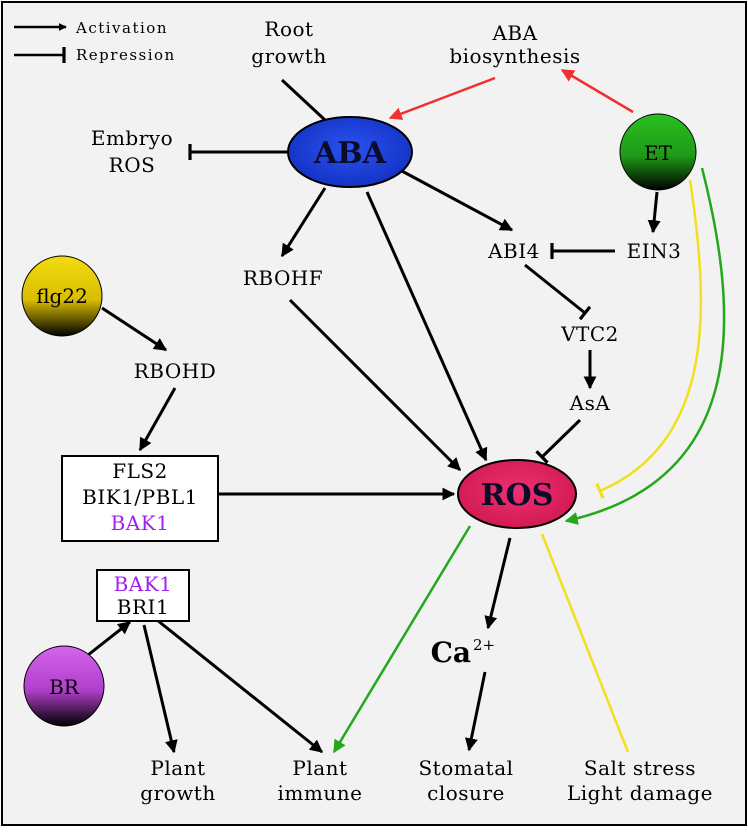  What do you see at coordinates (589, 334) in the screenshot?
I see `vtc2-label: VTC2` at bounding box center [589, 334].